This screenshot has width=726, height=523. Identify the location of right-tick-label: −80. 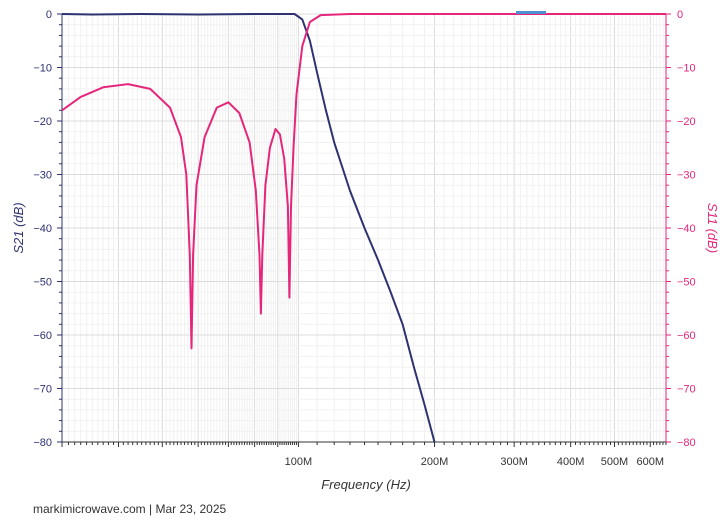
(686, 443).